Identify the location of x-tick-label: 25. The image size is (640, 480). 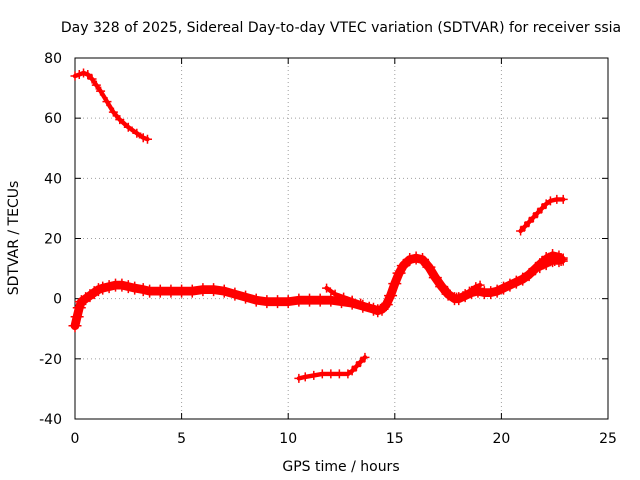
(608, 439).